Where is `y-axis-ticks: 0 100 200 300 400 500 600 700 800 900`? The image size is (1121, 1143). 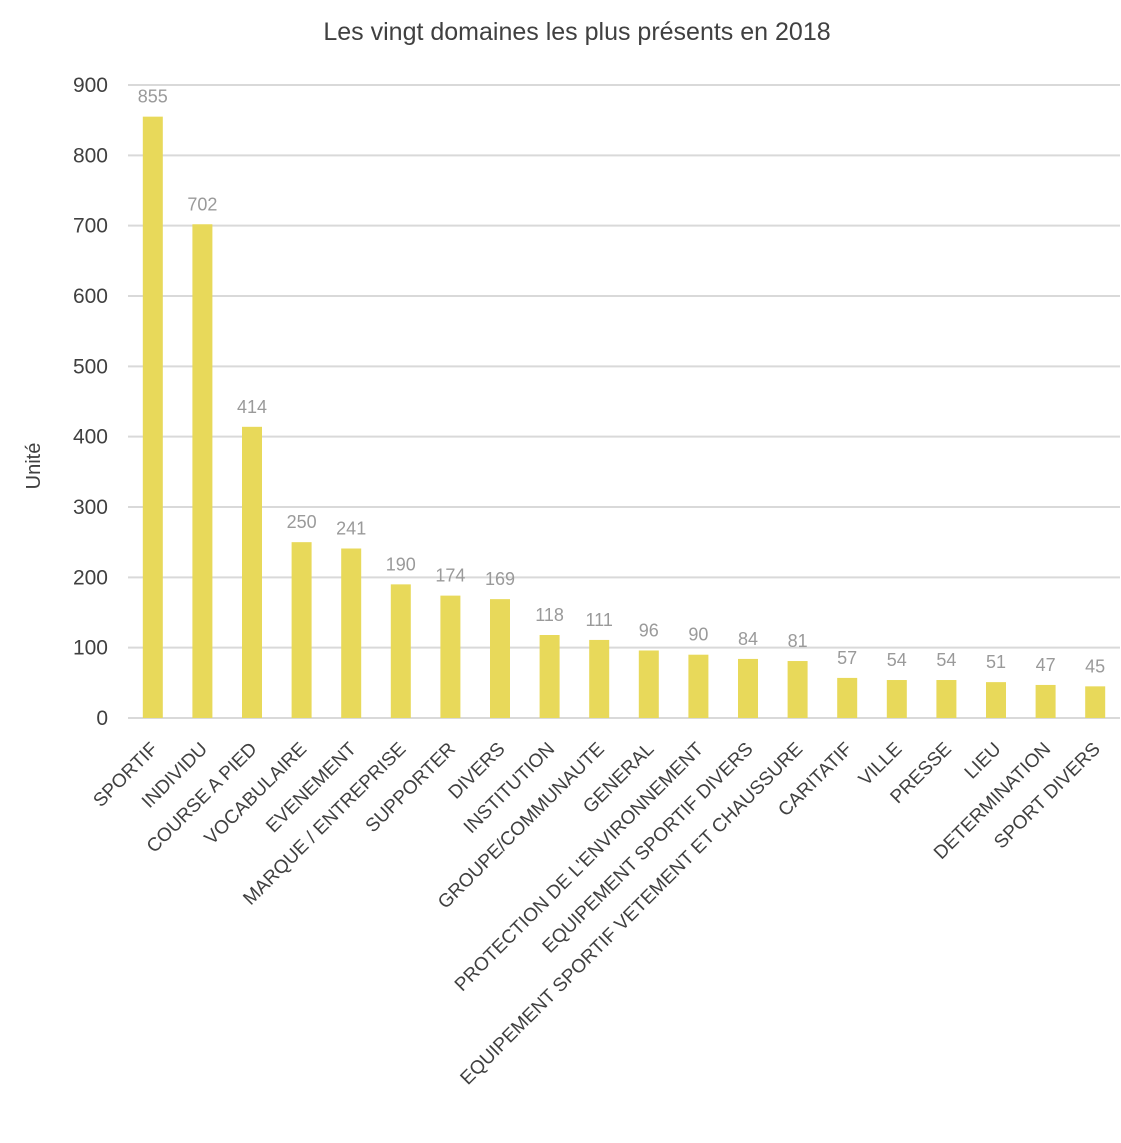
y-axis-ticks: 0 100 200 300 400 500 600 700 800 900 is located at coordinates (90, 402).